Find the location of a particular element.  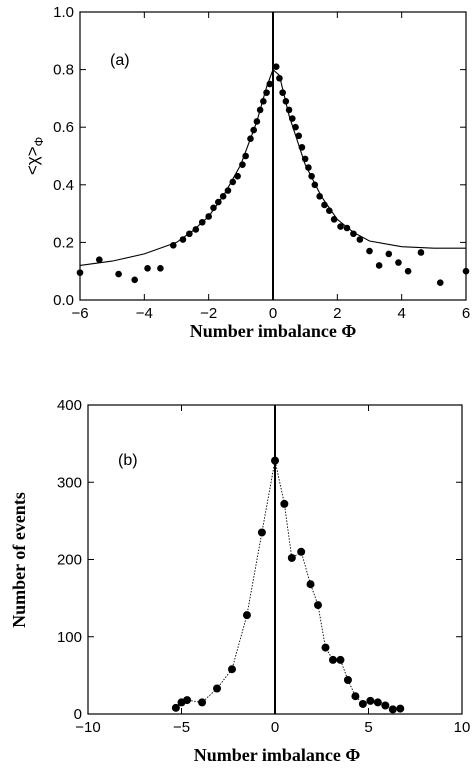

y-axis-title-b-text: Number of events is located at coordinates (19, 560).